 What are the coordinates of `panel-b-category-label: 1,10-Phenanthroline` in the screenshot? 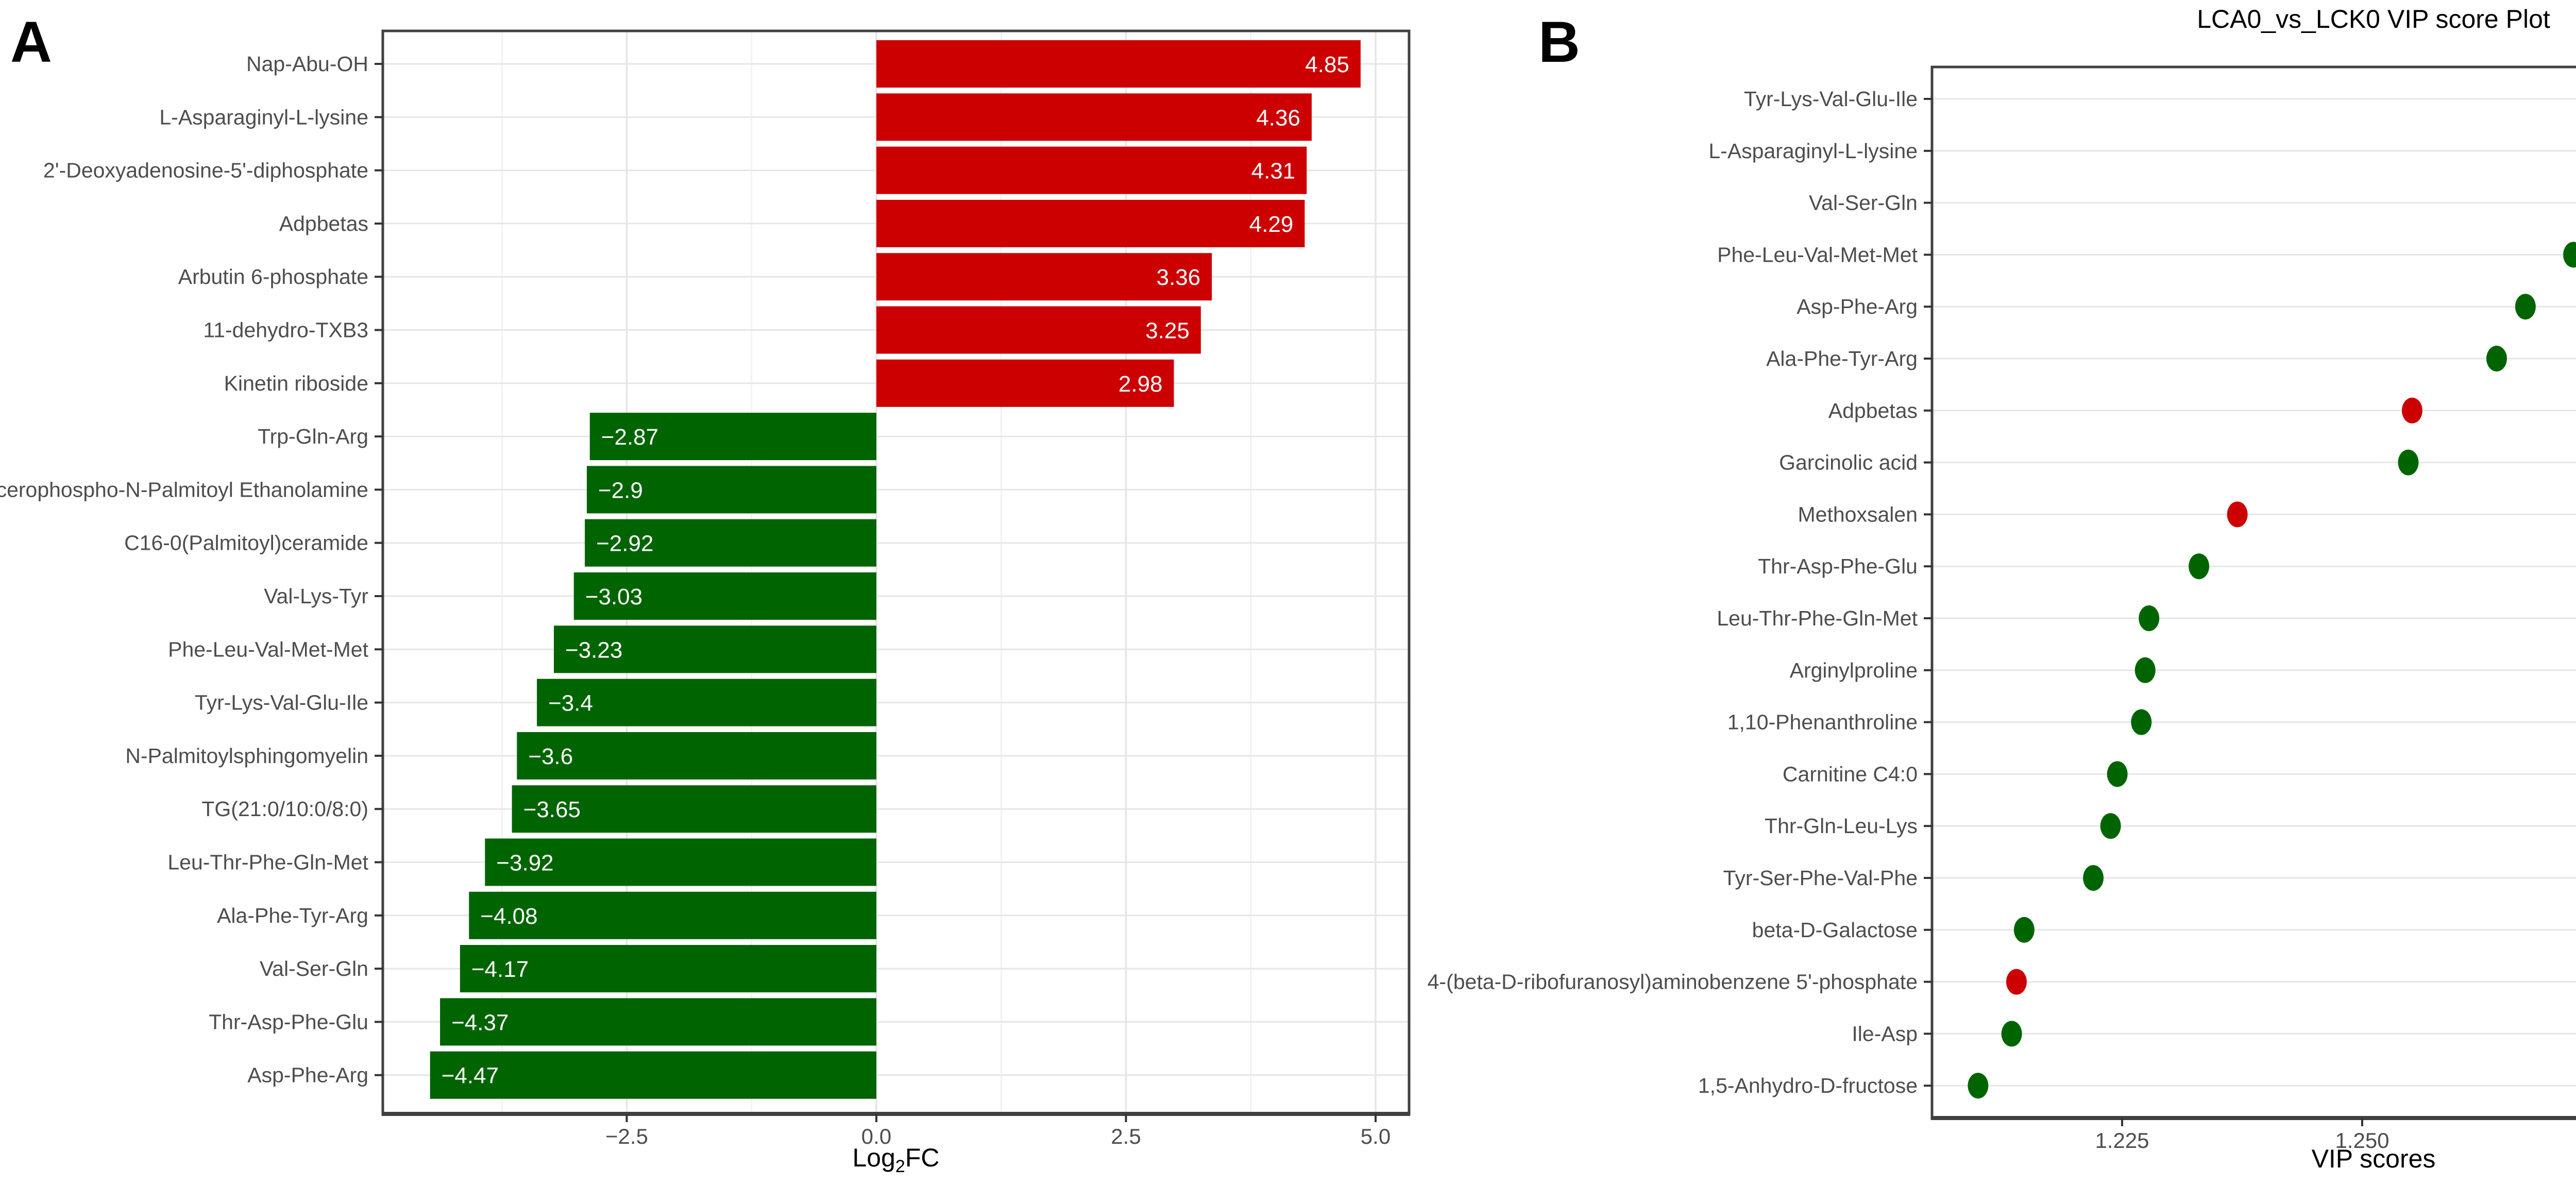 It's located at (1822, 722).